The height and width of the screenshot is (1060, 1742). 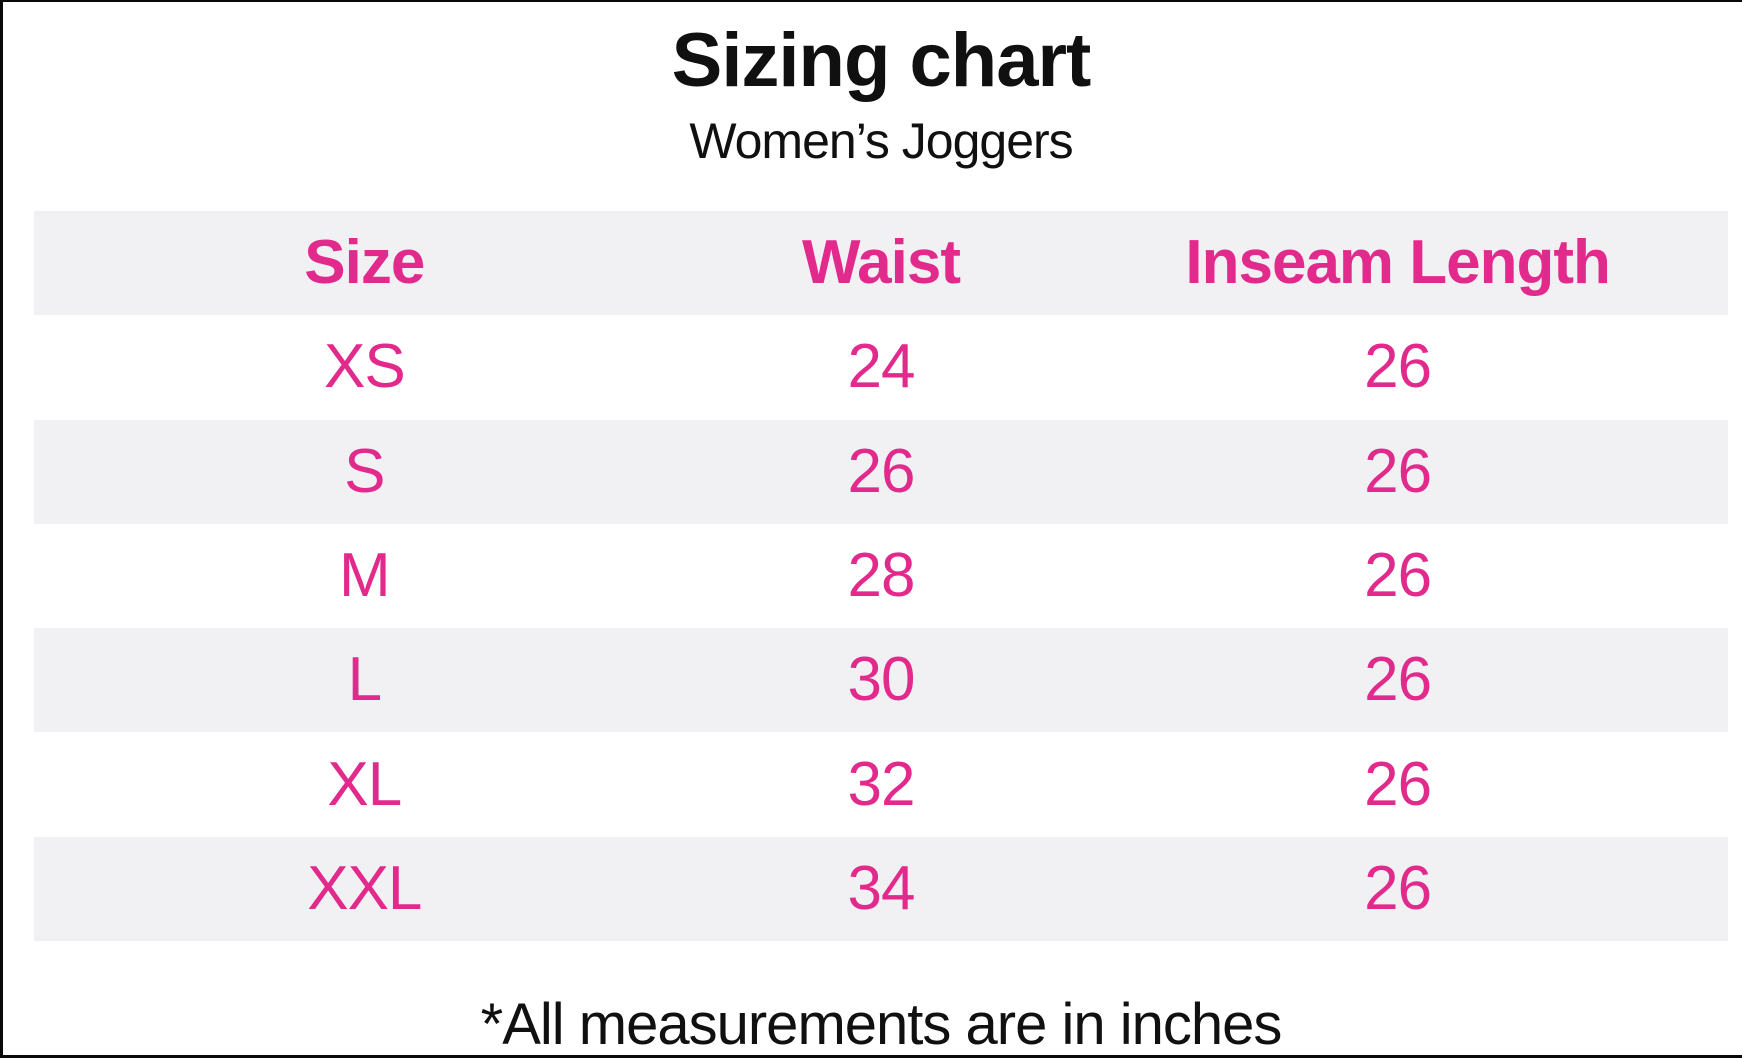 I want to click on waist-value: 26, so click(x=881, y=471).